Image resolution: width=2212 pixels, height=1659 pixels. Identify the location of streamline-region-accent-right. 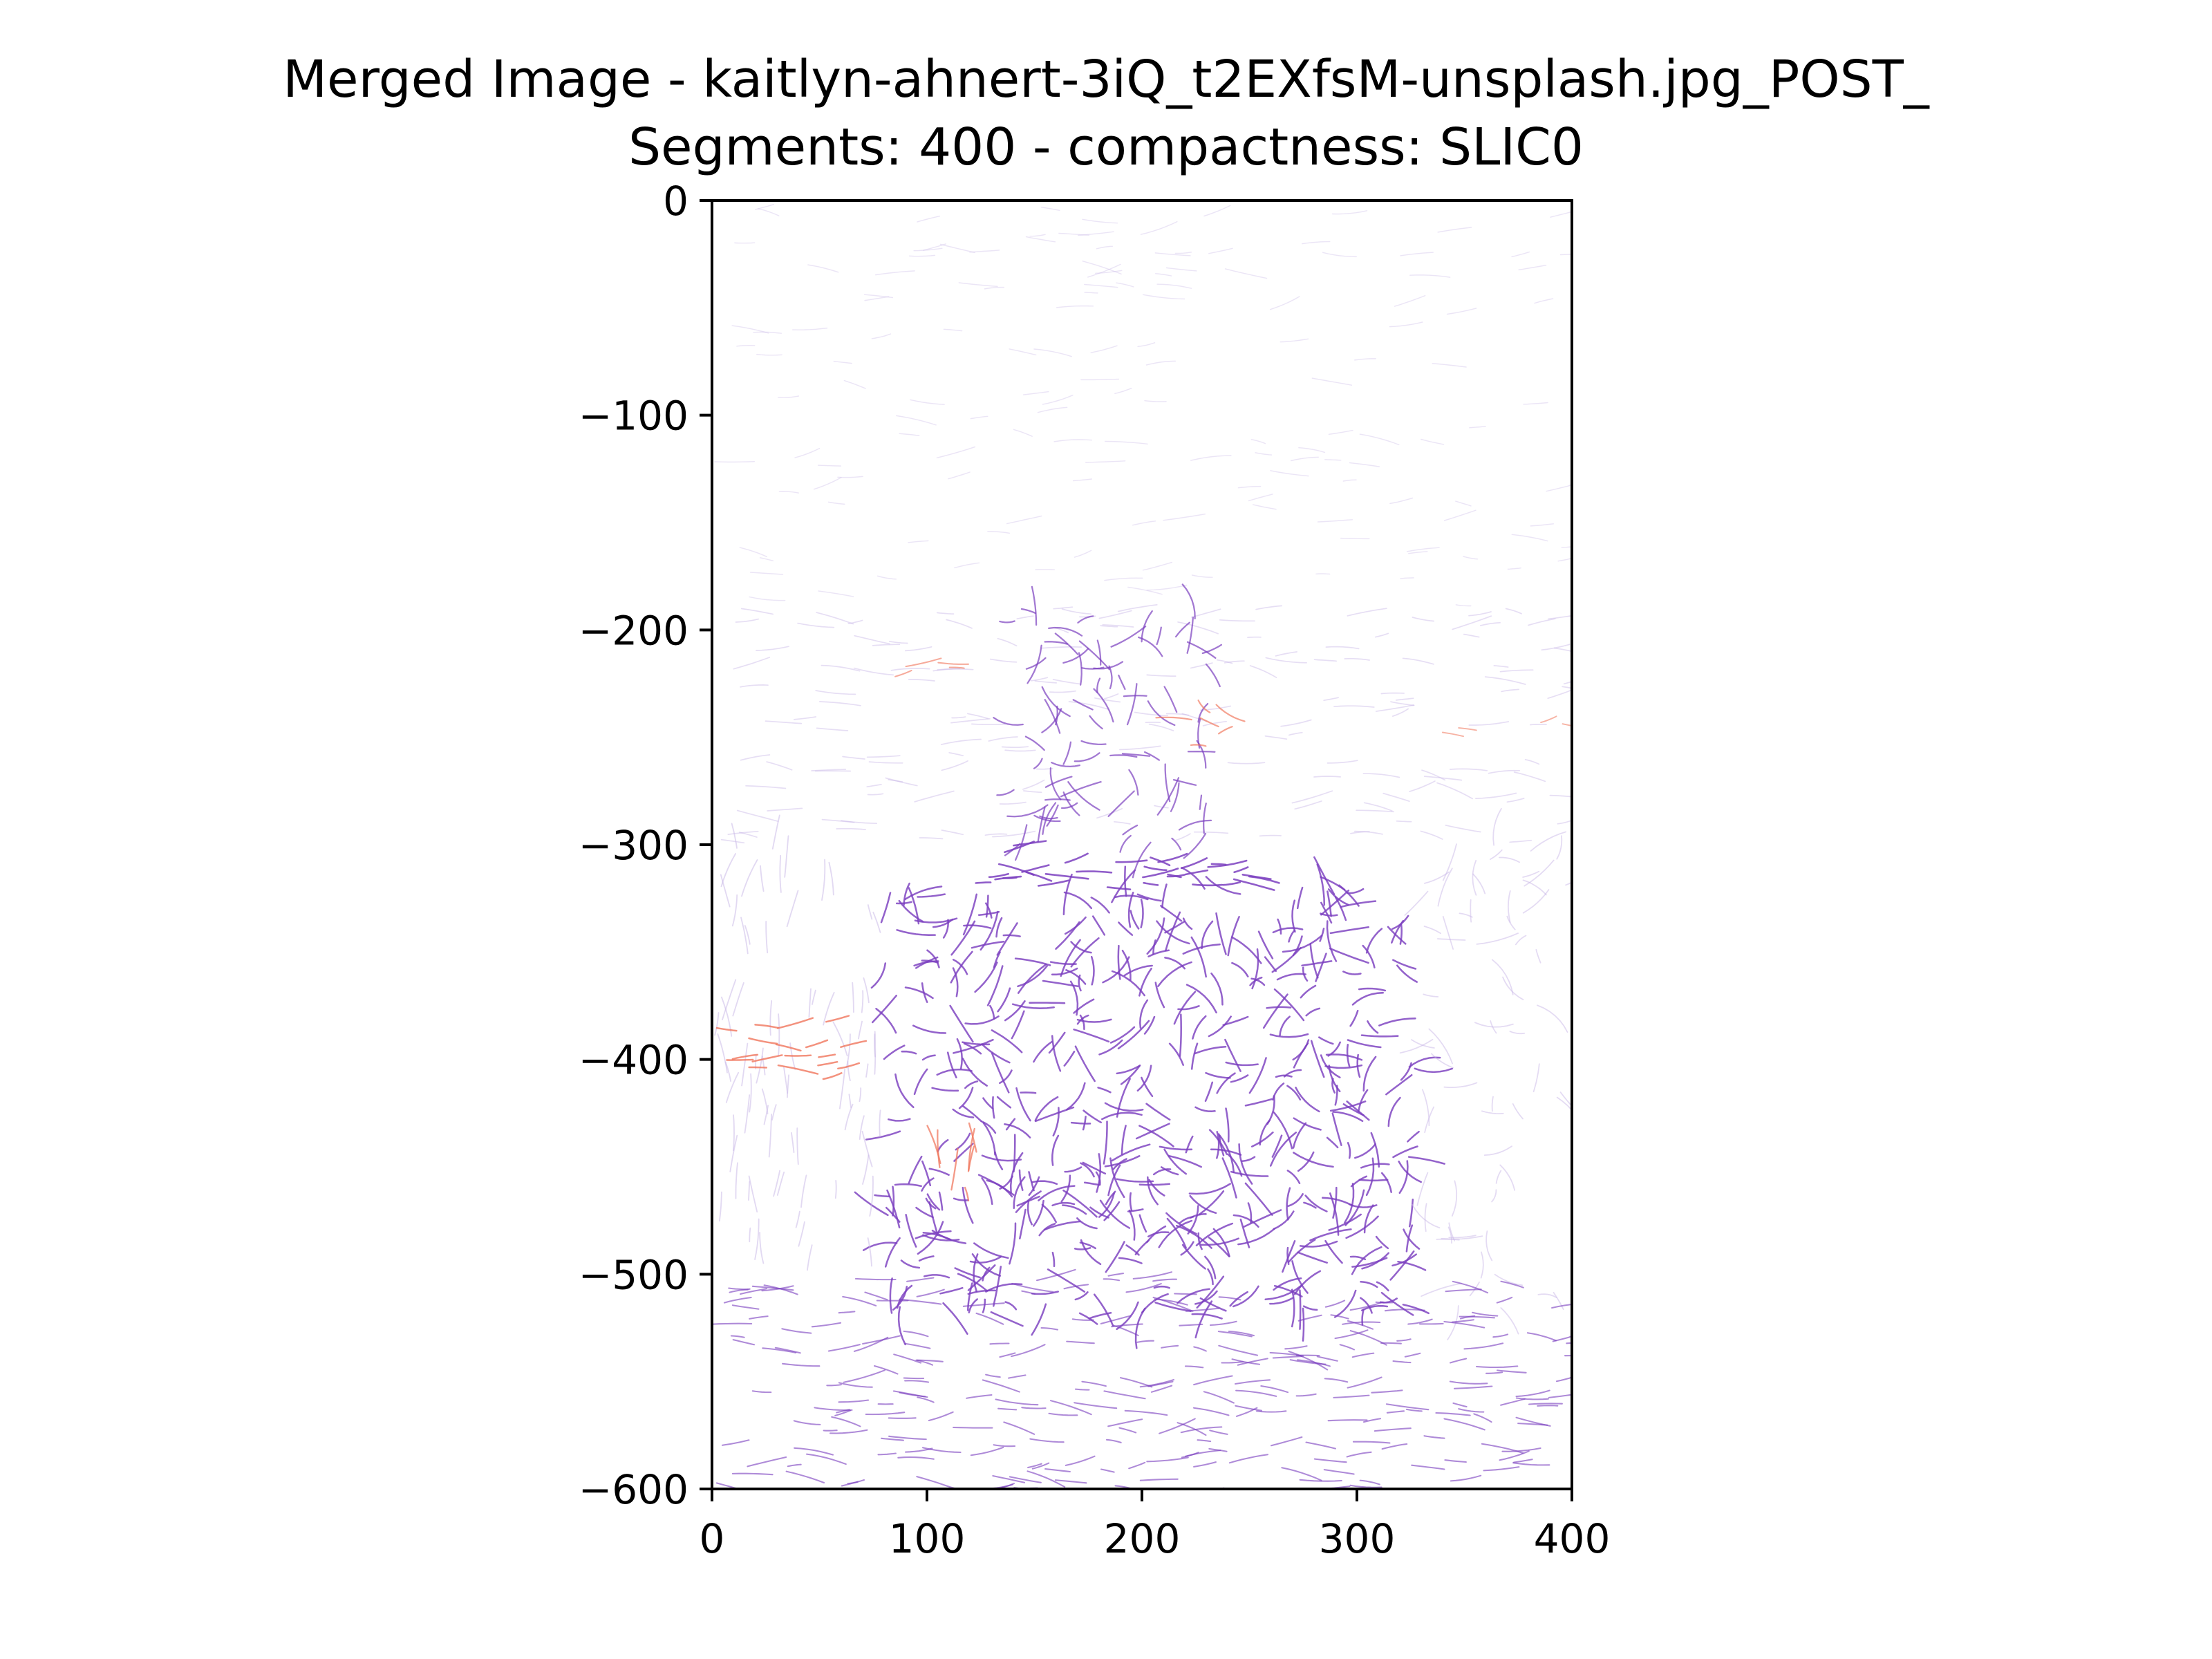
(1507, 726).